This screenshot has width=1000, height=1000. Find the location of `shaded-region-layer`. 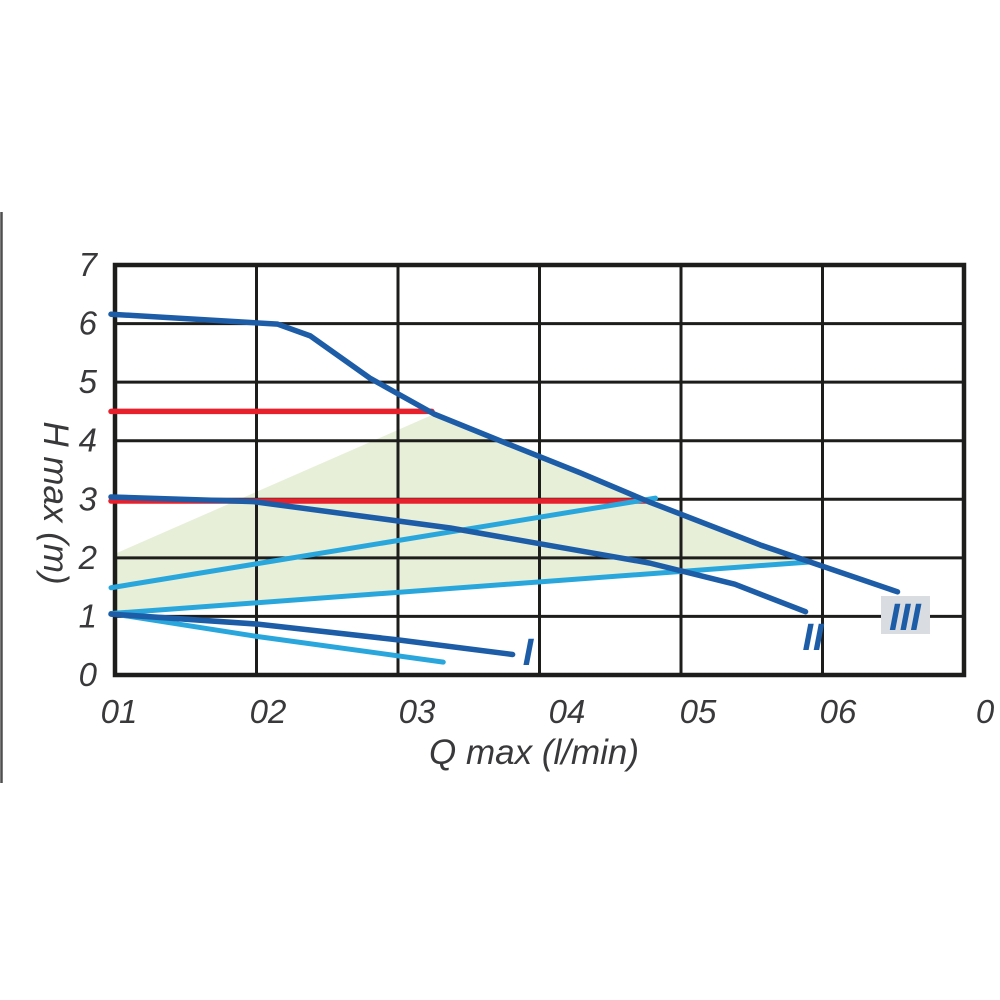

shaded-region-layer is located at coordinates (462, 513).